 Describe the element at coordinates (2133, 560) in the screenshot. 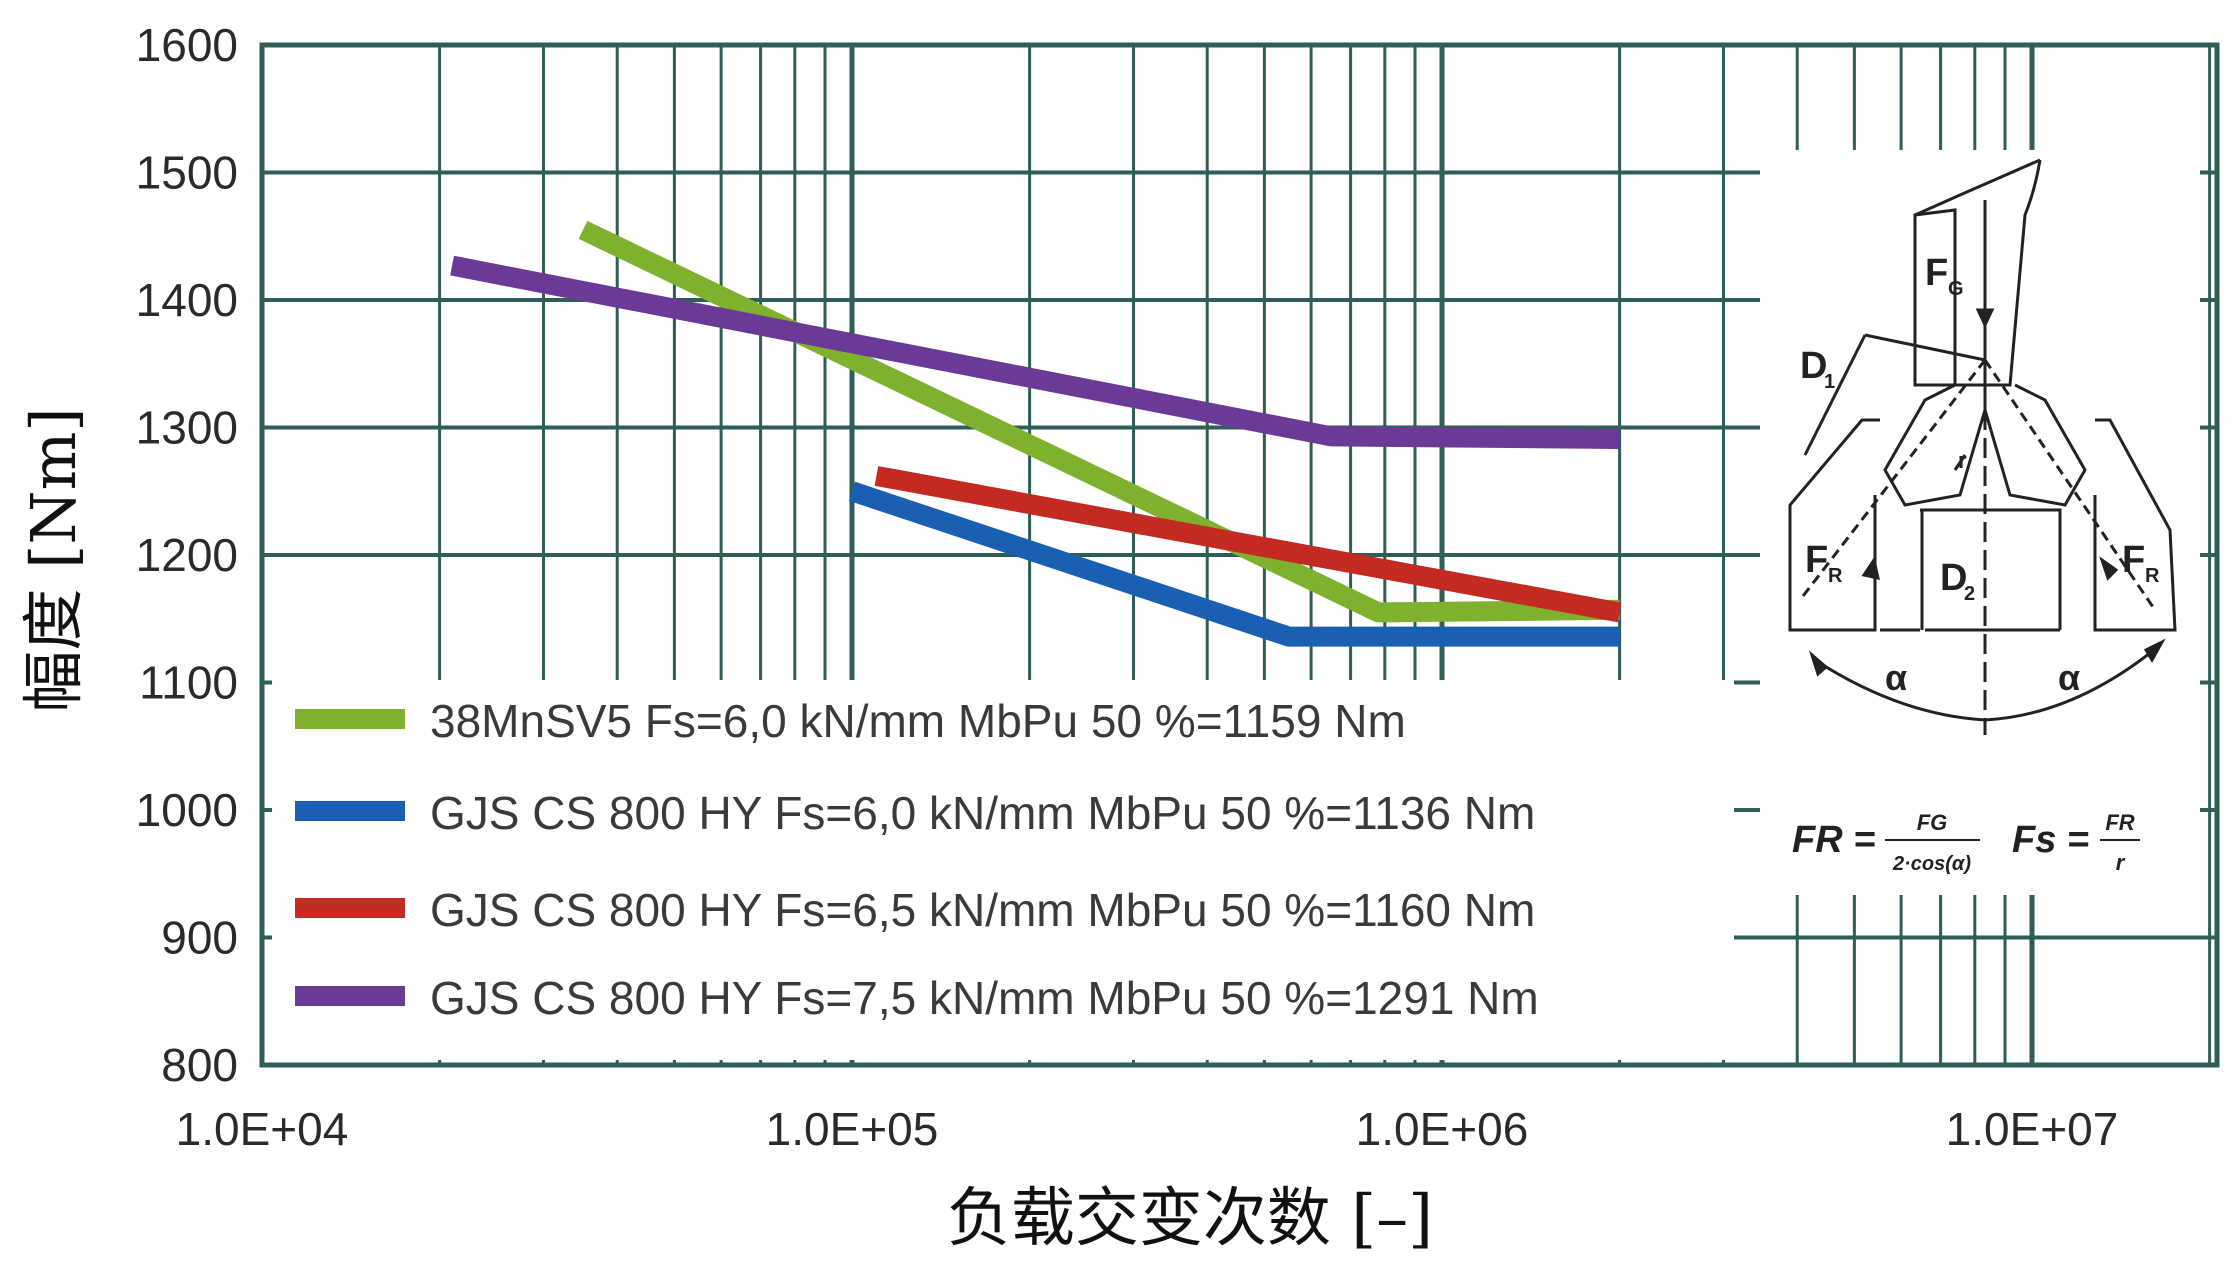

I see `label-fr-right: F` at that location.